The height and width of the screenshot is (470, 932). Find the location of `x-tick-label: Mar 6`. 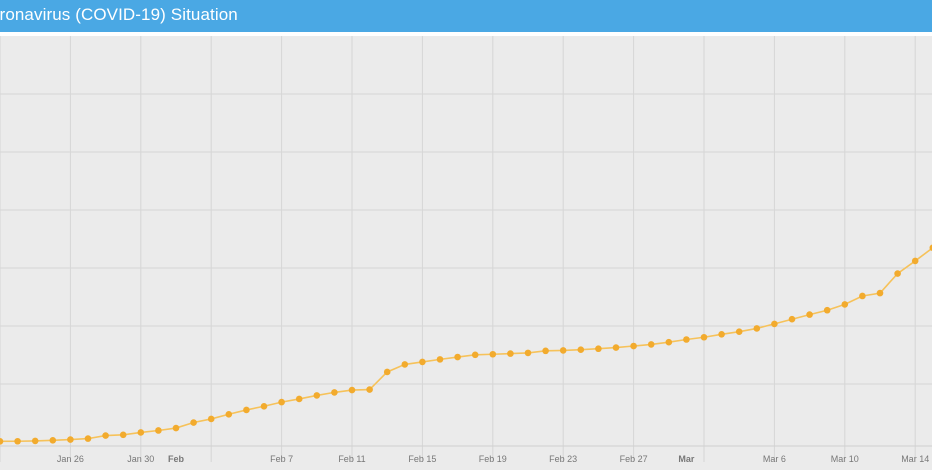

x-tick-label: Mar 6 is located at coordinates (774, 459).